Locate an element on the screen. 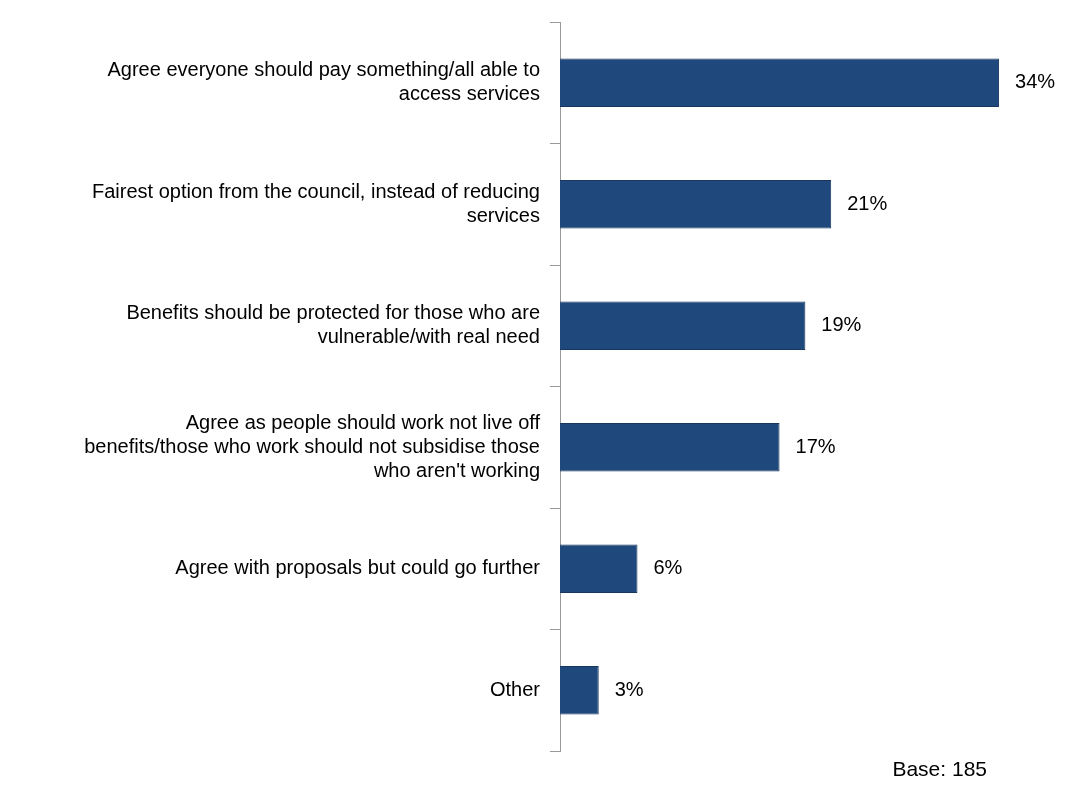 This screenshot has height=785, width=1082. y-tick-label: Fairest option from the council, instead of reducing services is located at coordinates (315, 202).